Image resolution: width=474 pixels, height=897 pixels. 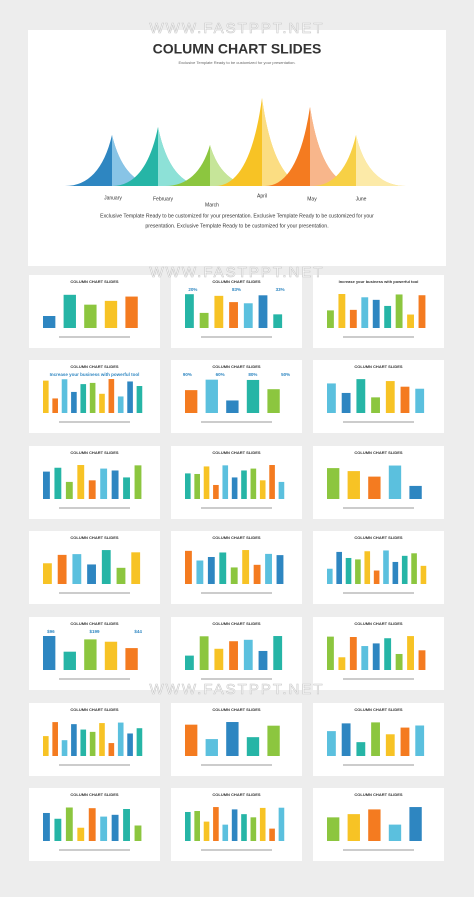 I want to click on thumbnail-label: 90%, so click(x=187, y=374).